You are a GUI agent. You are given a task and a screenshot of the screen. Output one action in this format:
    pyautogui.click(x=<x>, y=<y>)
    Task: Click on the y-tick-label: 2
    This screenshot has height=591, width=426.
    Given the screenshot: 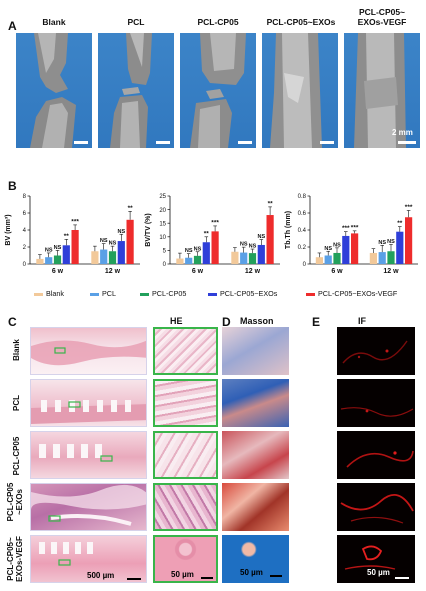 What is the action you would take?
    pyautogui.click(x=25, y=248)
    